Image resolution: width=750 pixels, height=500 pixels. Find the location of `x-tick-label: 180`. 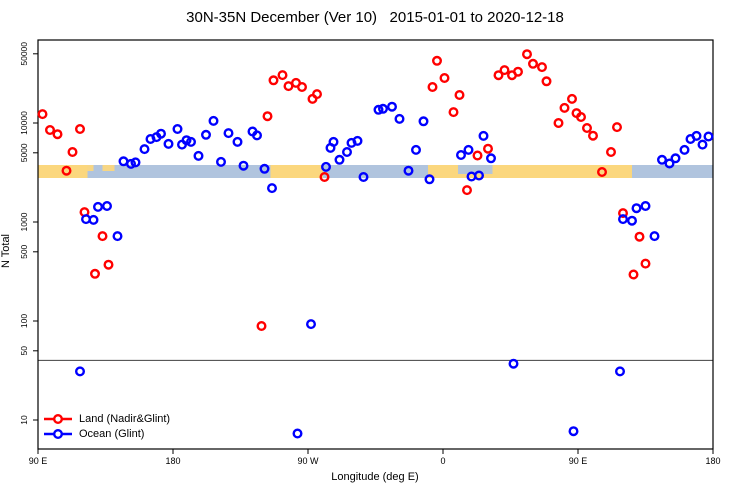

x-tick-label: 180 is located at coordinates (172, 461).